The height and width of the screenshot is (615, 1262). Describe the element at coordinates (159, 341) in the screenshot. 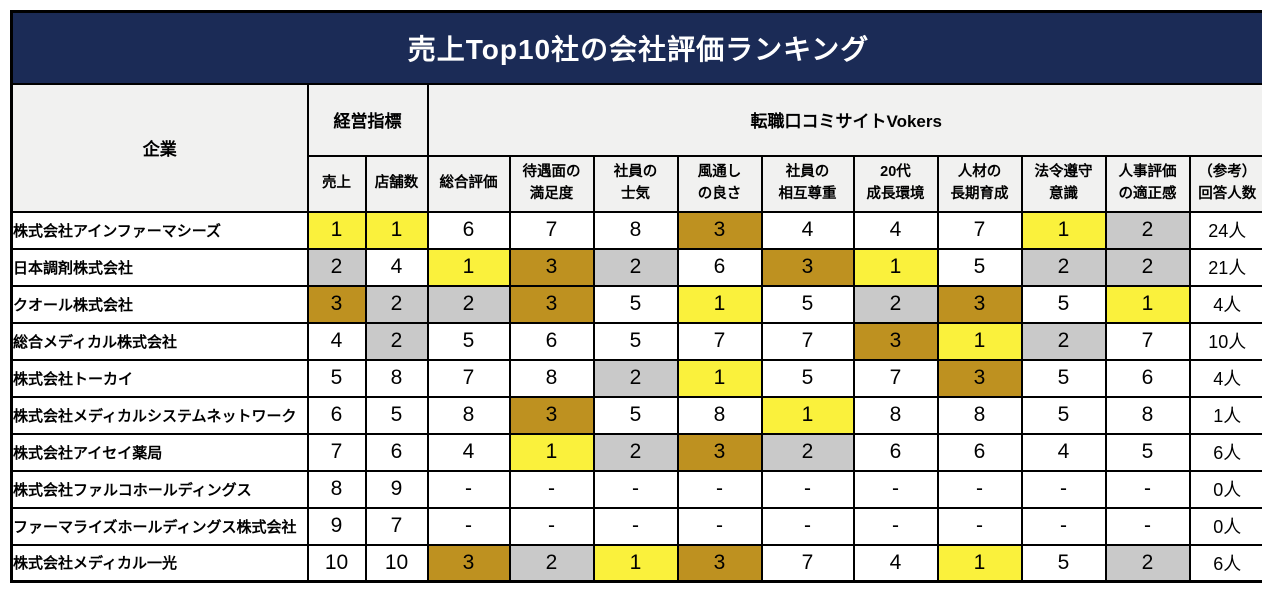

I see `company-name: 総合メディカル株式会社` at that location.